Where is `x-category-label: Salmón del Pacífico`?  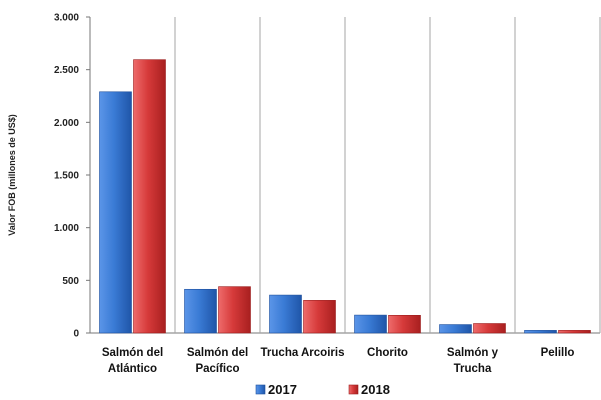
x-category-label: Salmón del Pacífico is located at coordinates (217, 361).